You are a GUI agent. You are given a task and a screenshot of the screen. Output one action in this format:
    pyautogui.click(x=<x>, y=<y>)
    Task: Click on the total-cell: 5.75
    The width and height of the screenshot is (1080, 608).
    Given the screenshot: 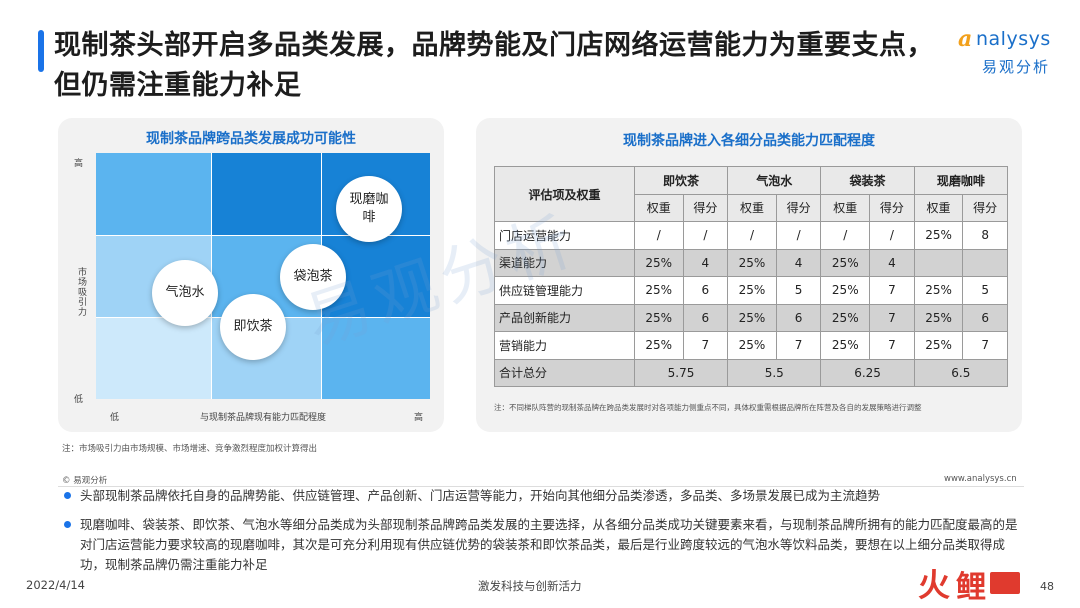 What is the action you would take?
    pyautogui.click(x=681, y=372)
    